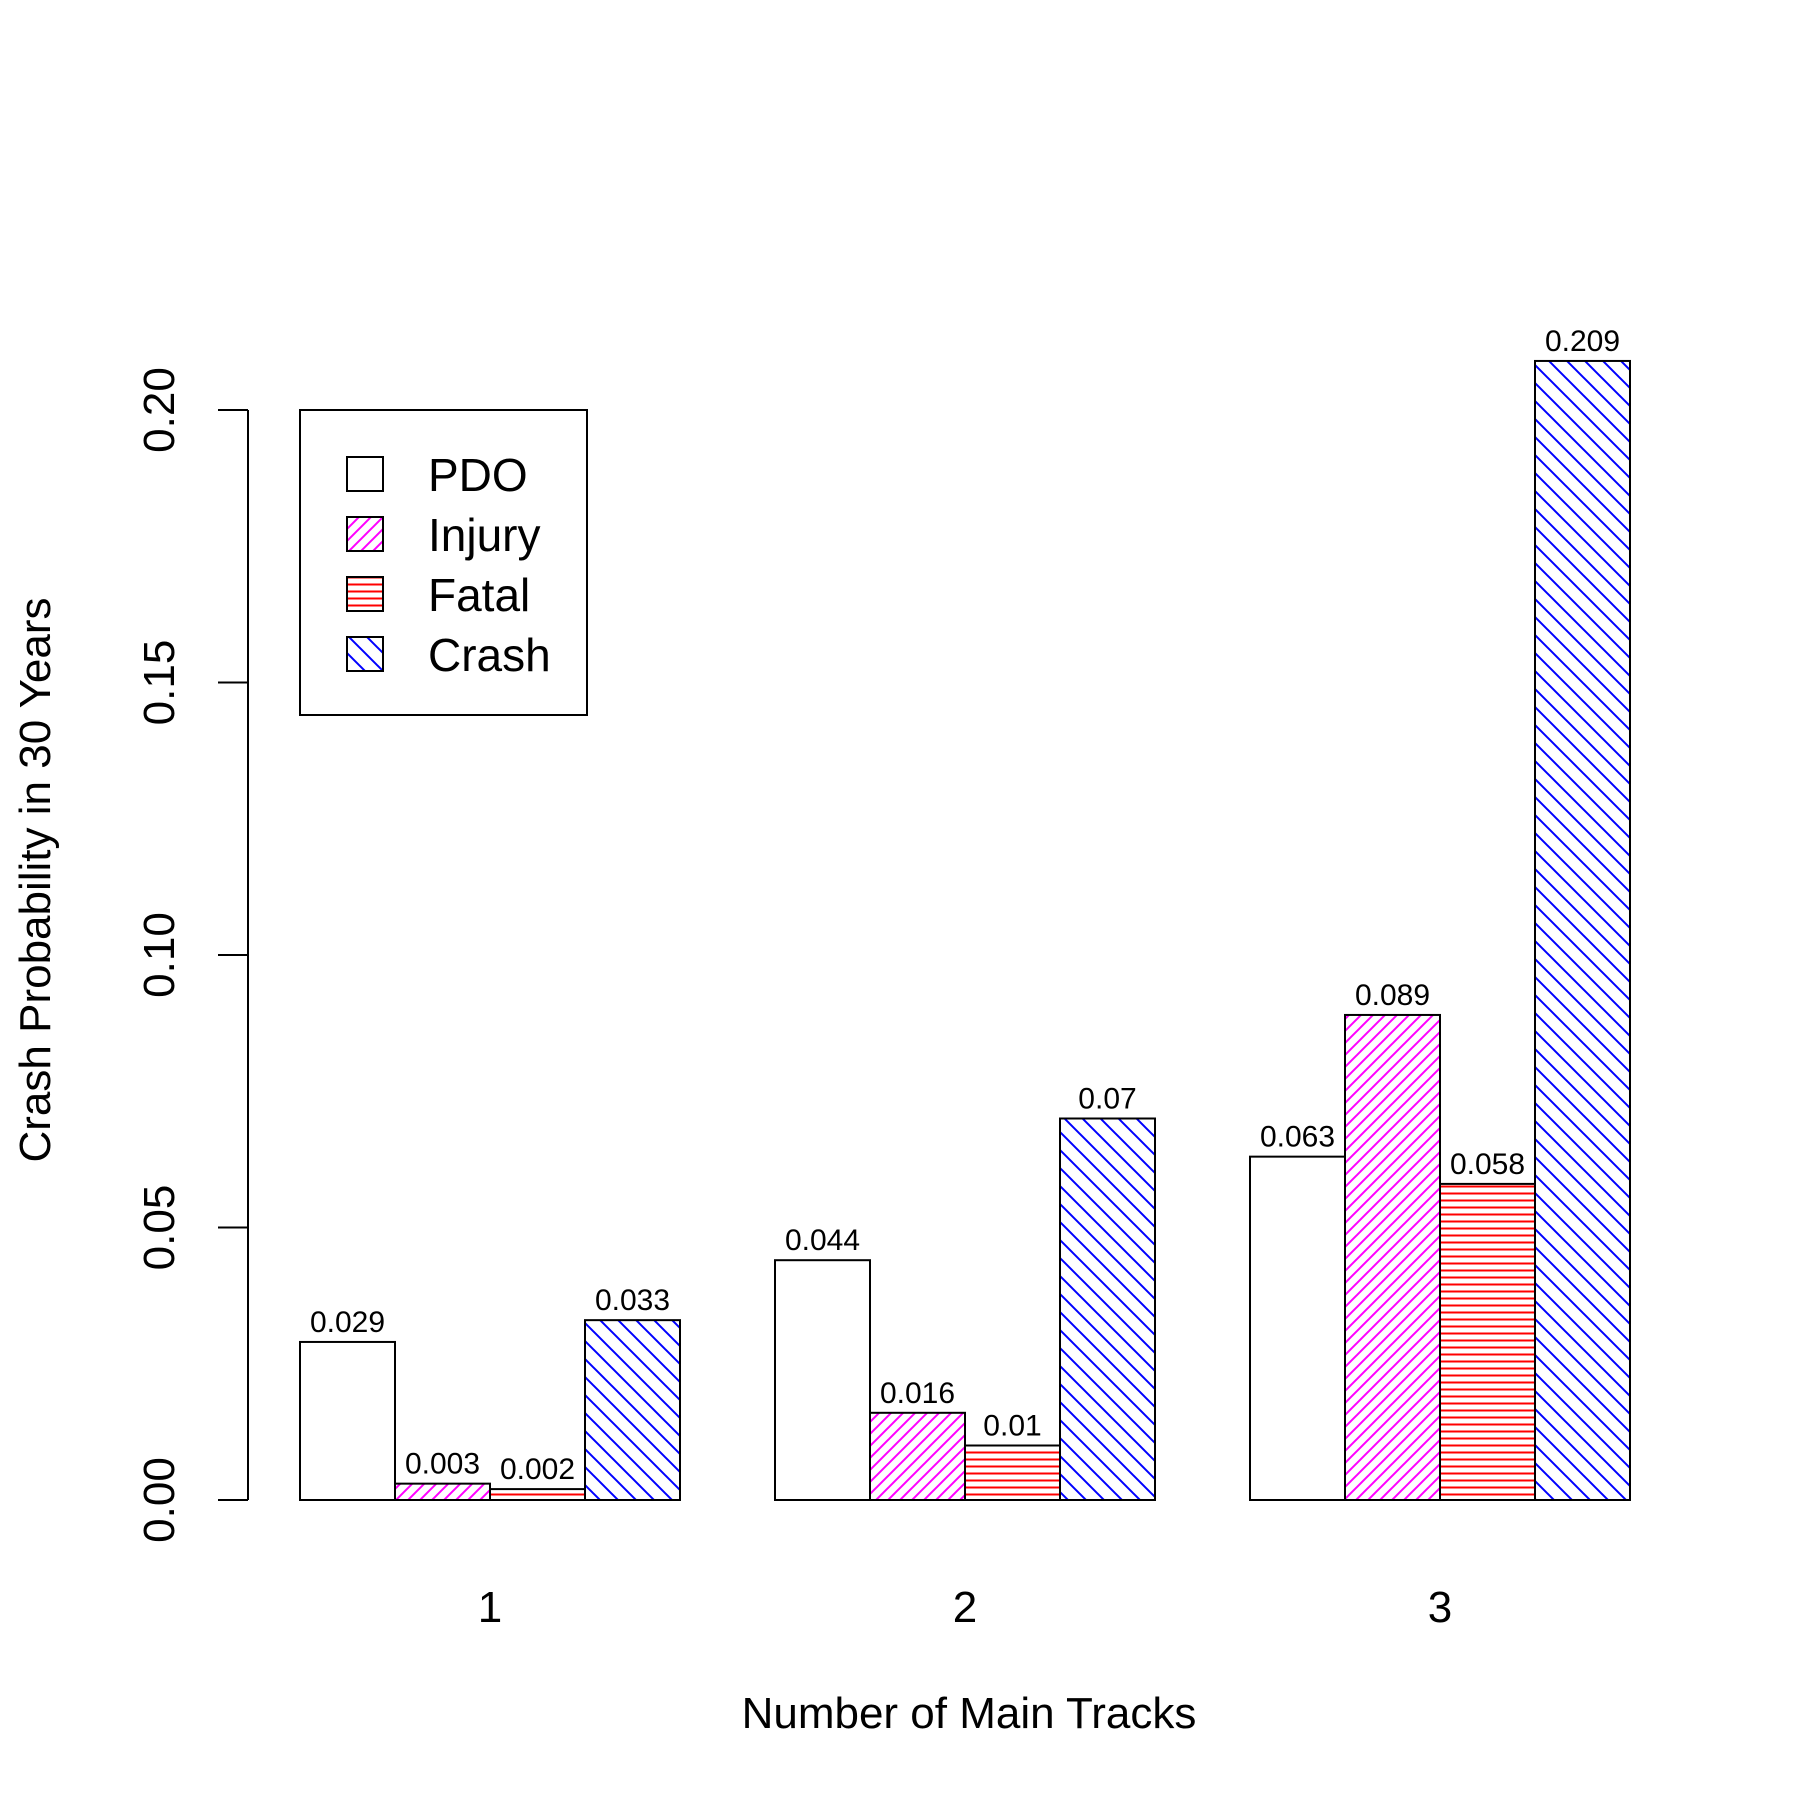  I want to click on legend-swatch-fatal, so click(365, 594).